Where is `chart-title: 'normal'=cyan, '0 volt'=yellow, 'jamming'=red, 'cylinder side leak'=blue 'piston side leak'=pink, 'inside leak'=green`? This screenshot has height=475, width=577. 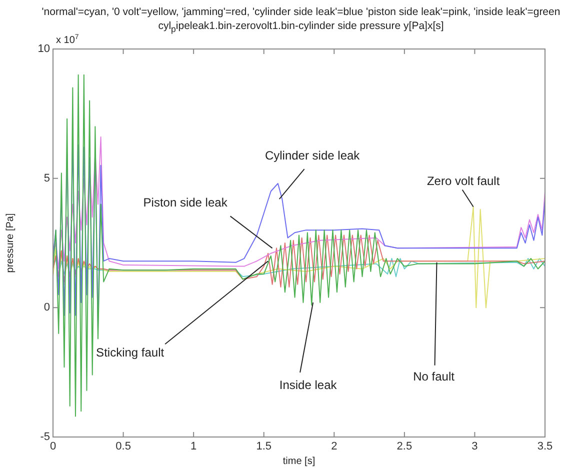 chart-title: 'normal'=cyan, '0 volt'=yellow, 'jamming'=red, 'cylinder side leak'=blue 'piston side leak'=pink, 'inside leak'=green is located at coordinates (301, 12).